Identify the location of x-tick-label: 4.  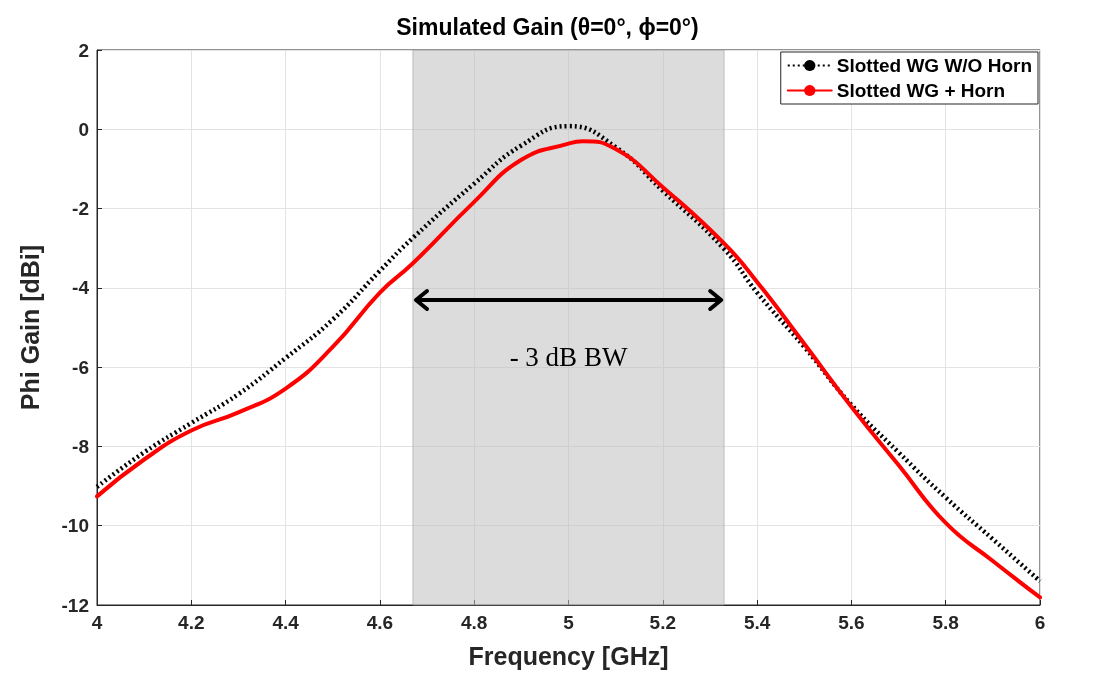
(97, 622).